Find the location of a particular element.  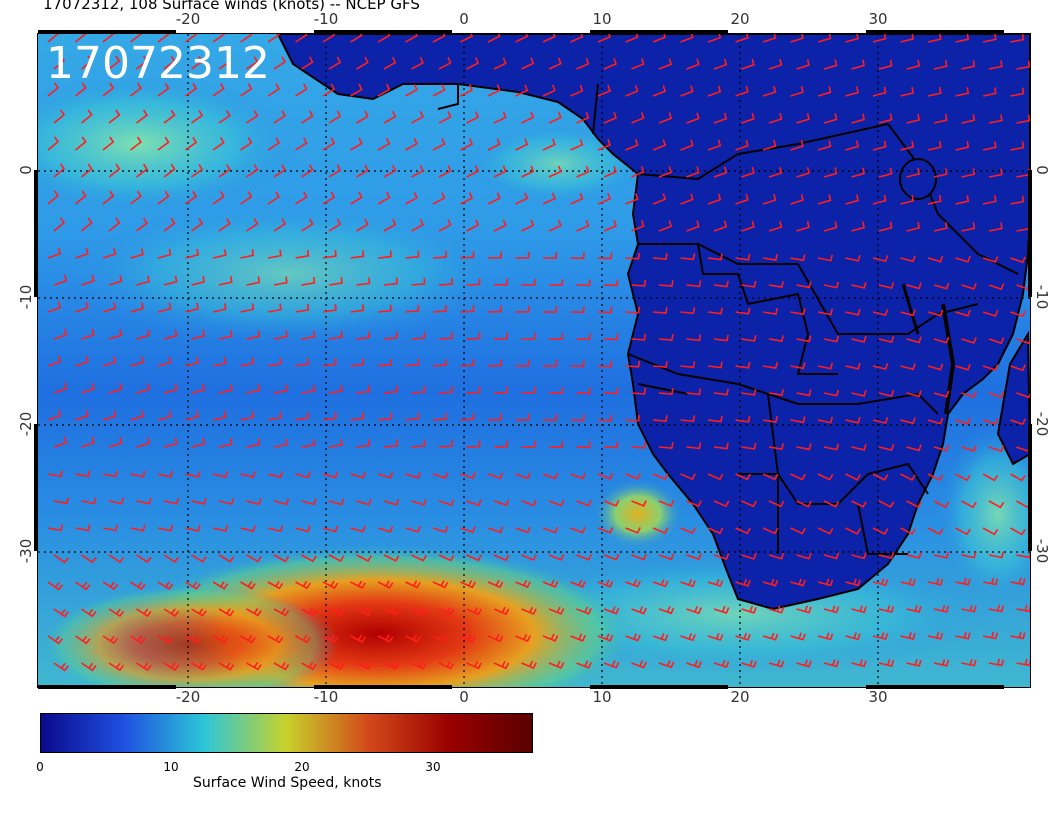

colorbar is located at coordinates (286, 733).